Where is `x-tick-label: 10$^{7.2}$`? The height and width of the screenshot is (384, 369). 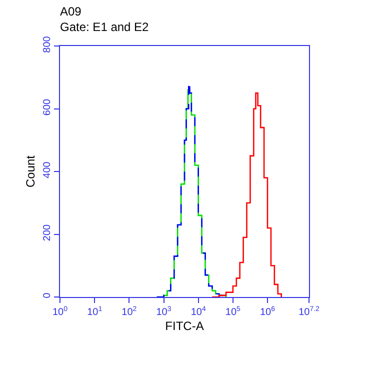
x-tick-label: 10$^{7.2}$ is located at coordinates (309, 312).